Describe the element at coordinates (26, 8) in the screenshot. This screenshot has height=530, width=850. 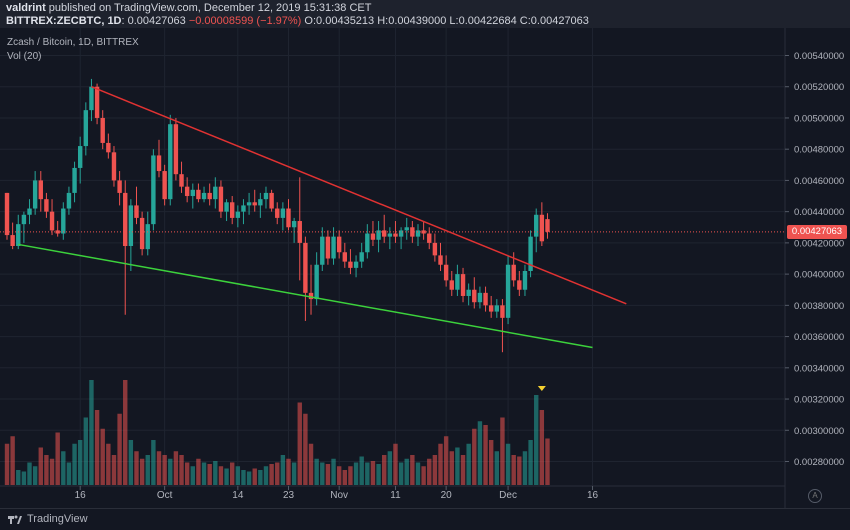
I see `author-name: valdrint` at that location.